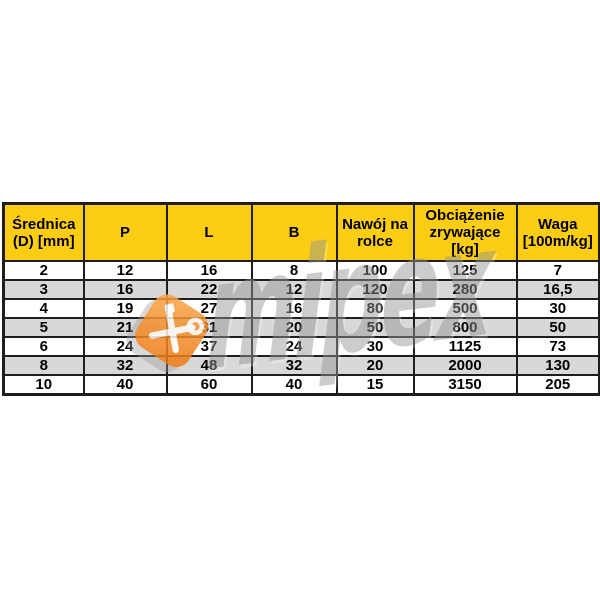 The height and width of the screenshot is (600, 600). What do you see at coordinates (465, 308) in the screenshot?
I see `table-cell: 500` at bounding box center [465, 308].